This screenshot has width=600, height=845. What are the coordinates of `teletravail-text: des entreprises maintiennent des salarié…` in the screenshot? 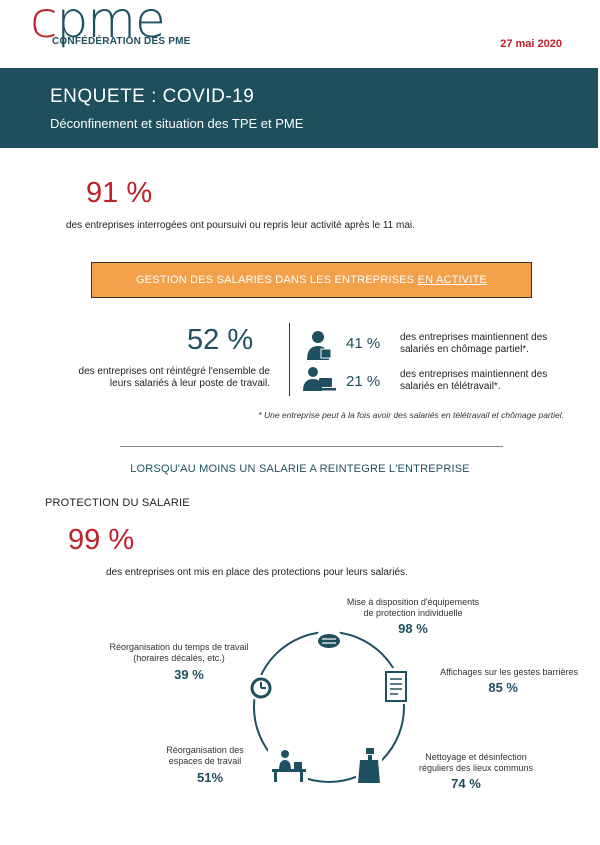 It's located at (473, 381).